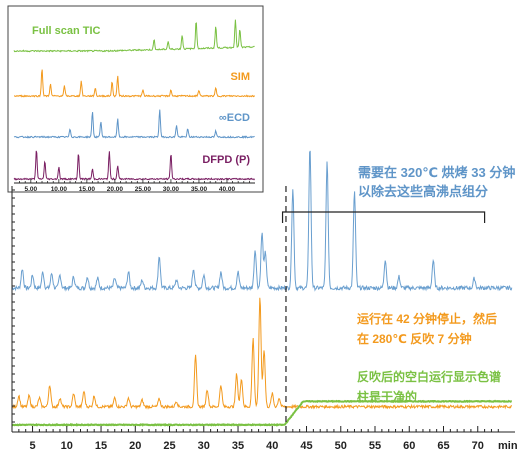 This screenshot has height=458, width=524. What do you see at coordinates (427, 318) in the screenshot?
I see `stop-note-line1: 运行在 42 分钟停止，然后` at bounding box center [427, 318].